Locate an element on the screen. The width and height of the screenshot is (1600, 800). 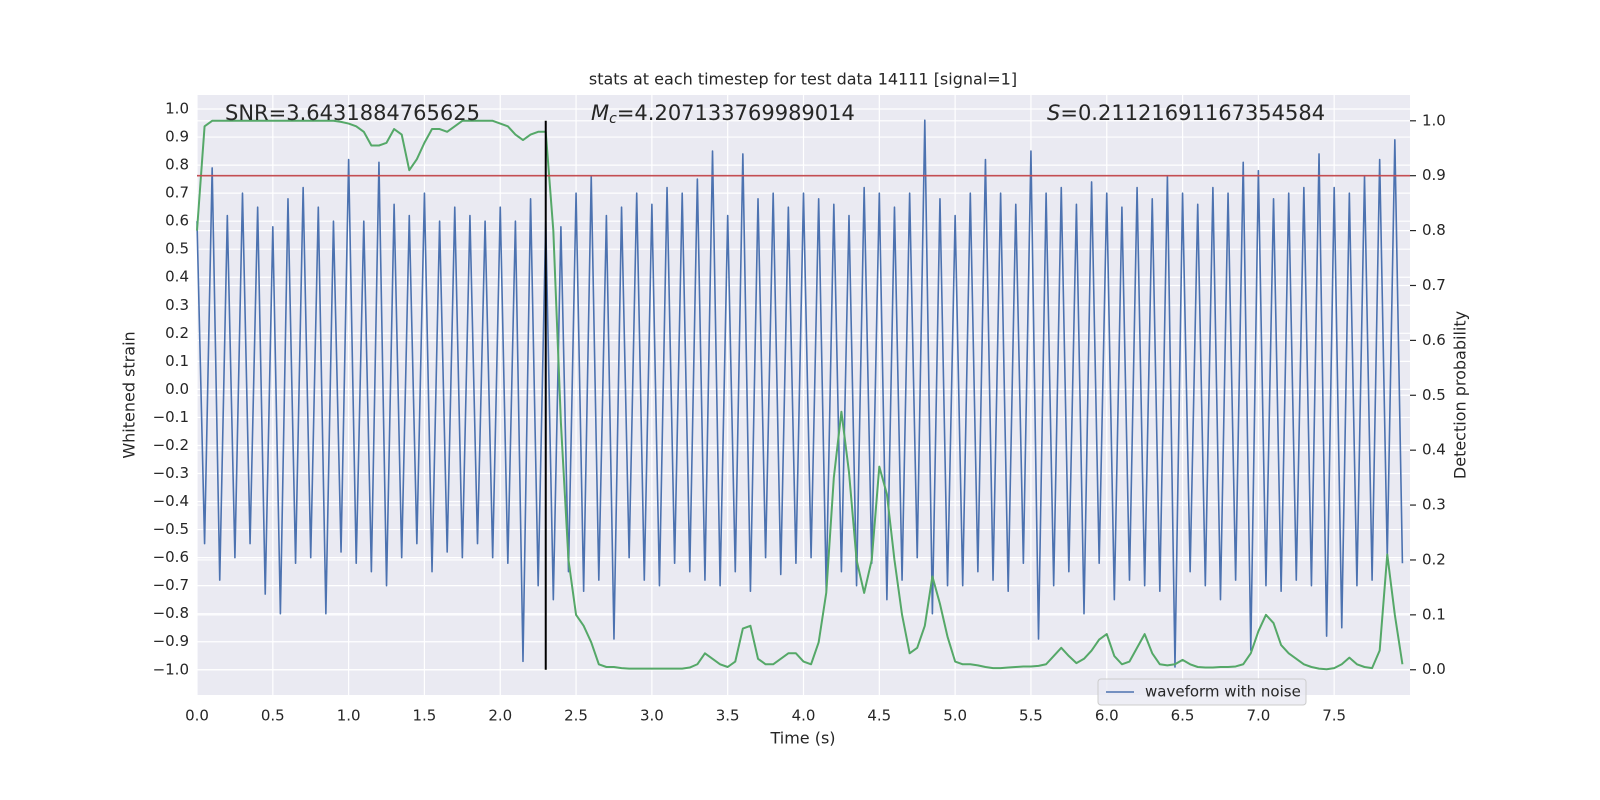
y-tick-label: −0.1 is located at coordinates (171, 417).